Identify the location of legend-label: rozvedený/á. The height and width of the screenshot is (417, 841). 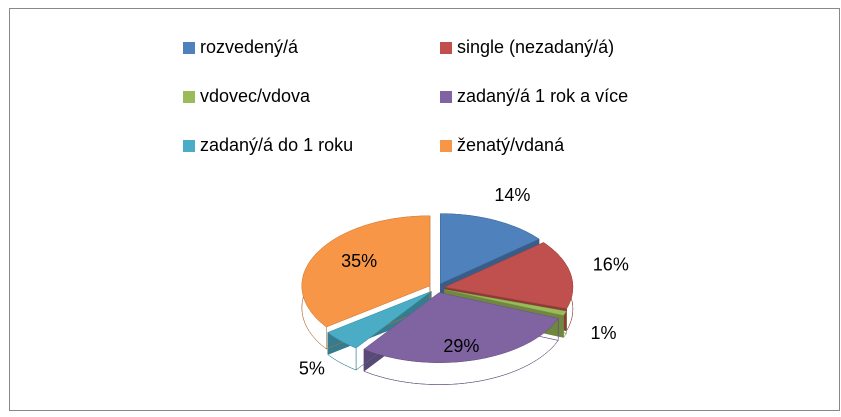
(249, 47).